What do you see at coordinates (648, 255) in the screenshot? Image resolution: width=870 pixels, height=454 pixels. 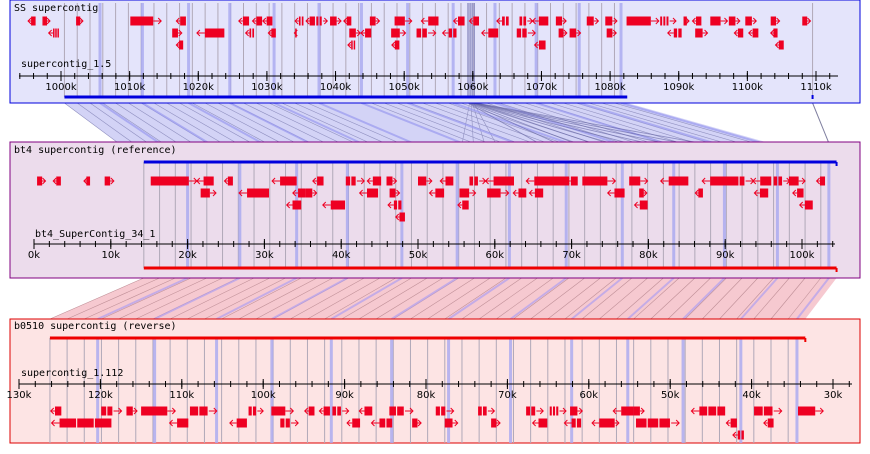 I see `ruler-tick-label: 80k` at bounding box center [648, 255].